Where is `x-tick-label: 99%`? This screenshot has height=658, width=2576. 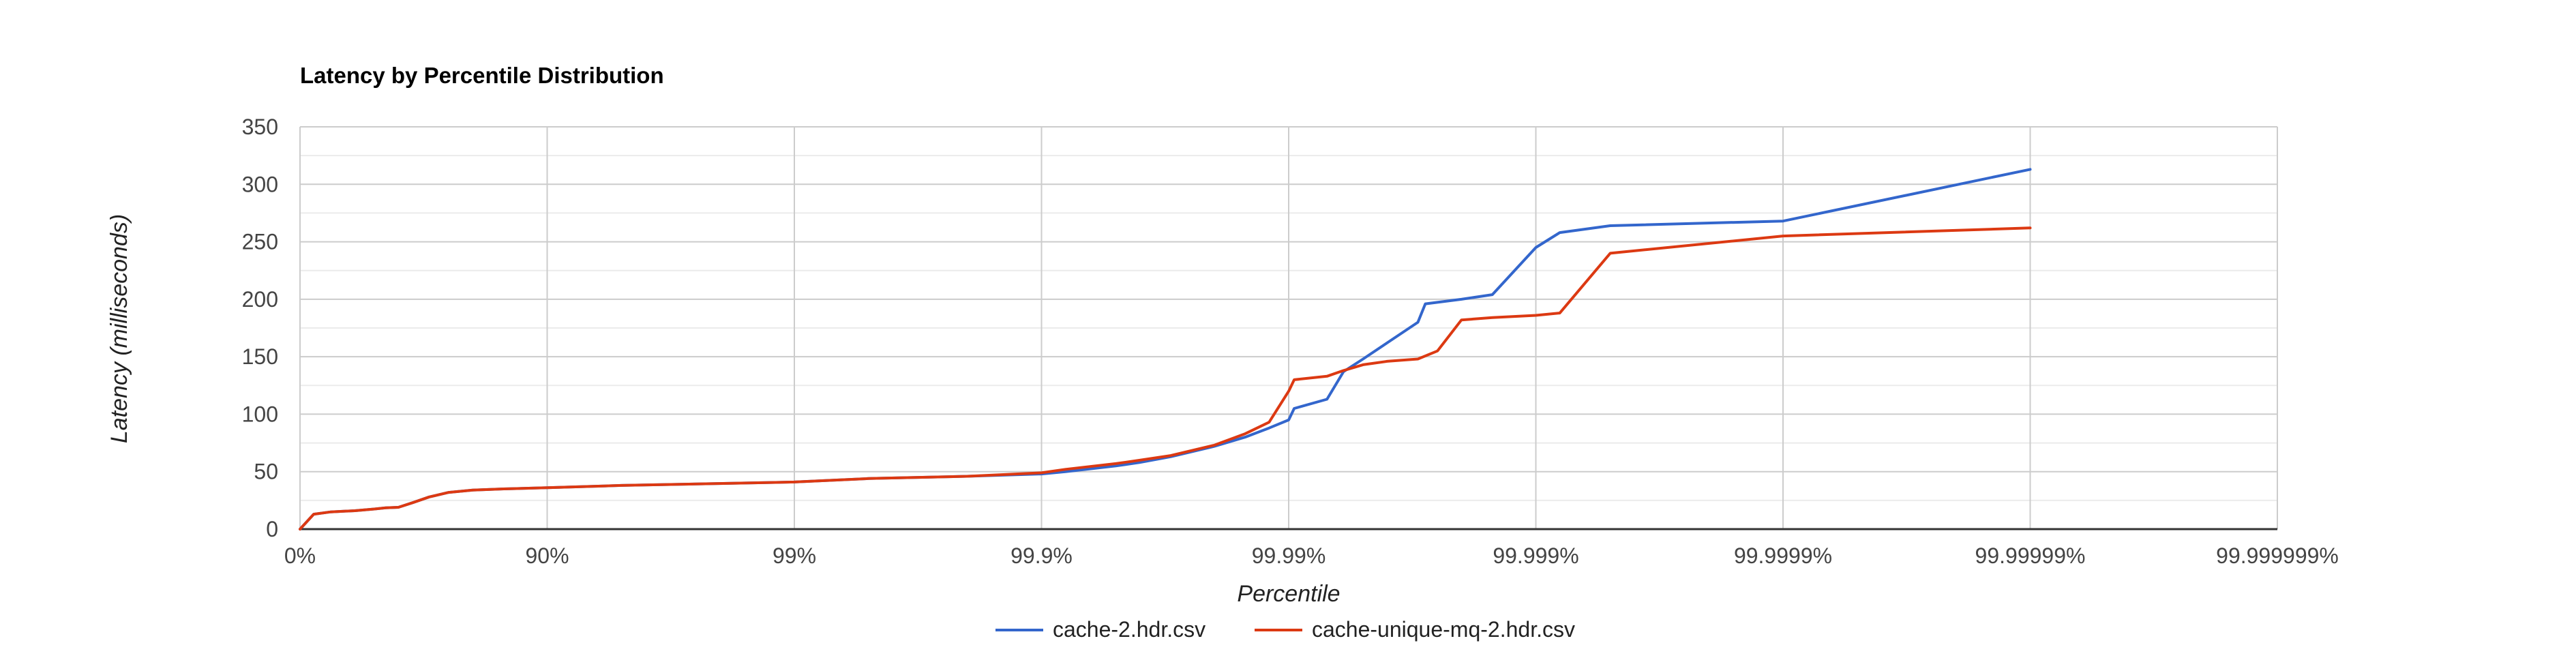 x-tick-label: 99% is located at coordinates (794, 555).